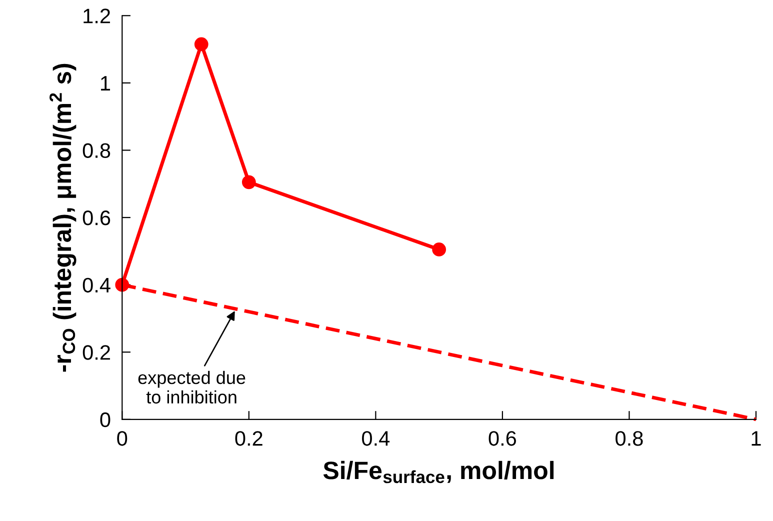 This screenshot has height=521, width=773. What do you see at coordinates (248, 438) in the screenshot?
I see `x-tick-label: 0.2` at bounding box center [248, 438].